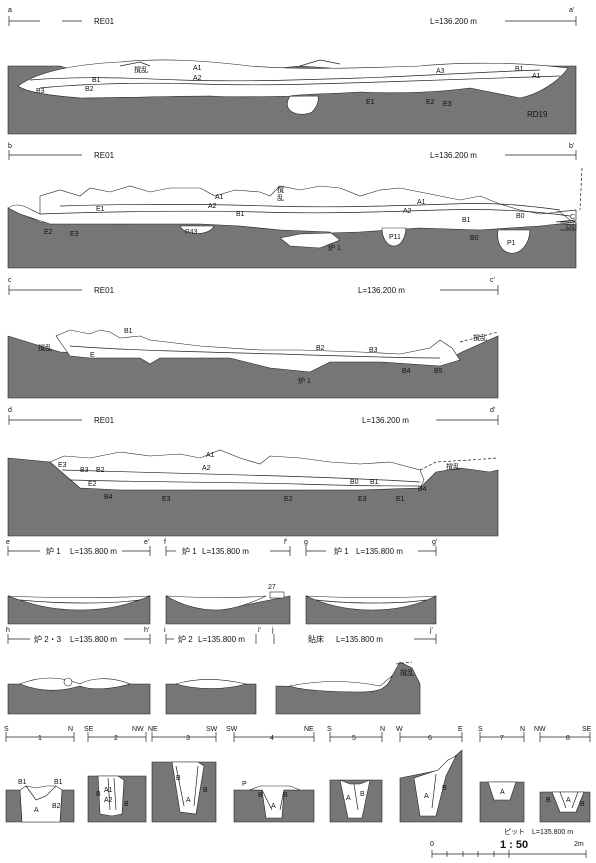  Describe the element at coordinates (36, 810) in the screenshot. I see `pit-1-label: A` at that location.